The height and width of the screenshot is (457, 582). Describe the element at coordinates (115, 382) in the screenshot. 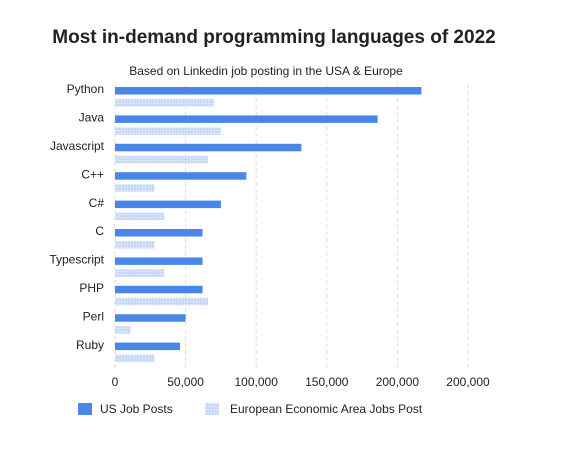

I see `x-tick-label: 0` at that location.